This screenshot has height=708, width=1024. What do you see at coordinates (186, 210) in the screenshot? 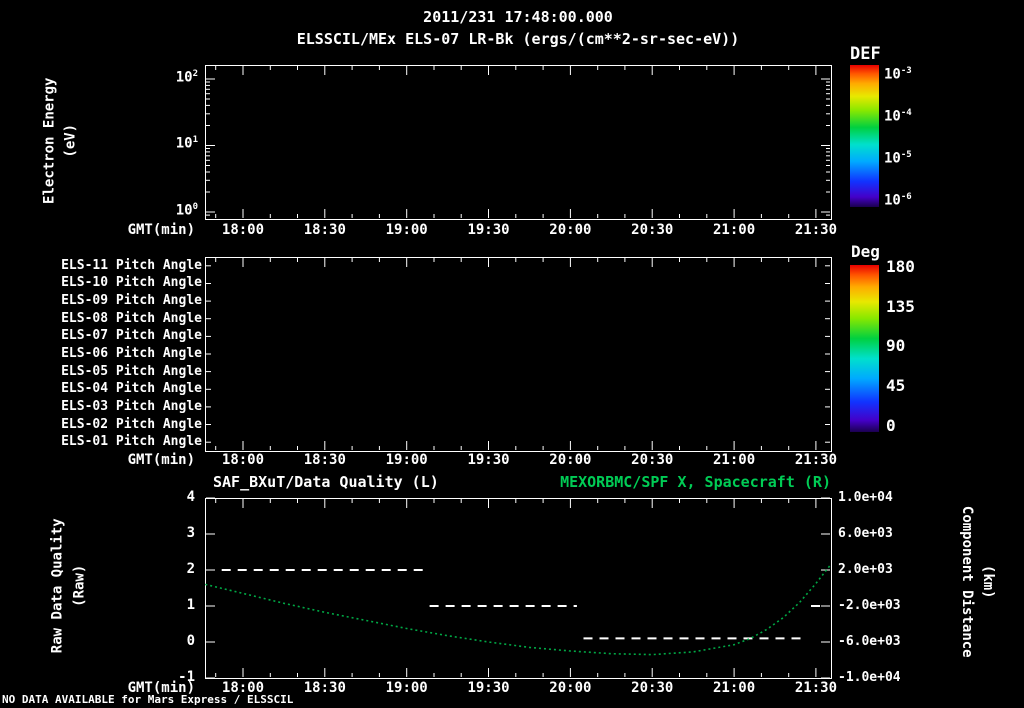
I see `energy-ytick-label: 10⁰` at bounding box center [186, 210].